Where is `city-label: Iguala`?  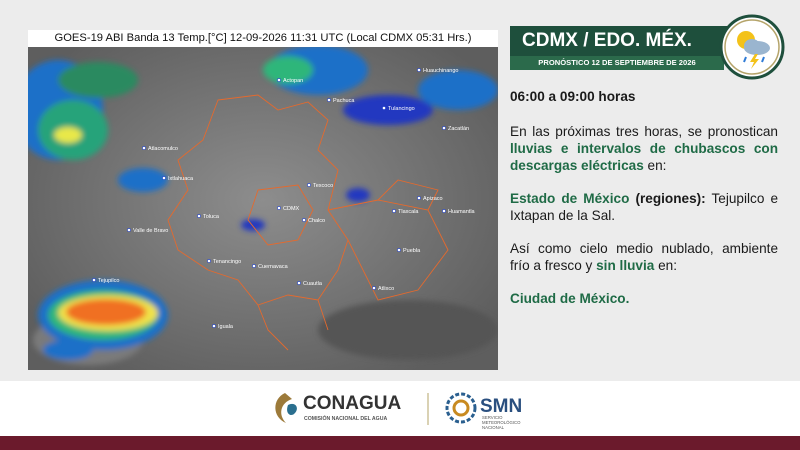 city-label: Iguala is located at coordinates (226, 327).